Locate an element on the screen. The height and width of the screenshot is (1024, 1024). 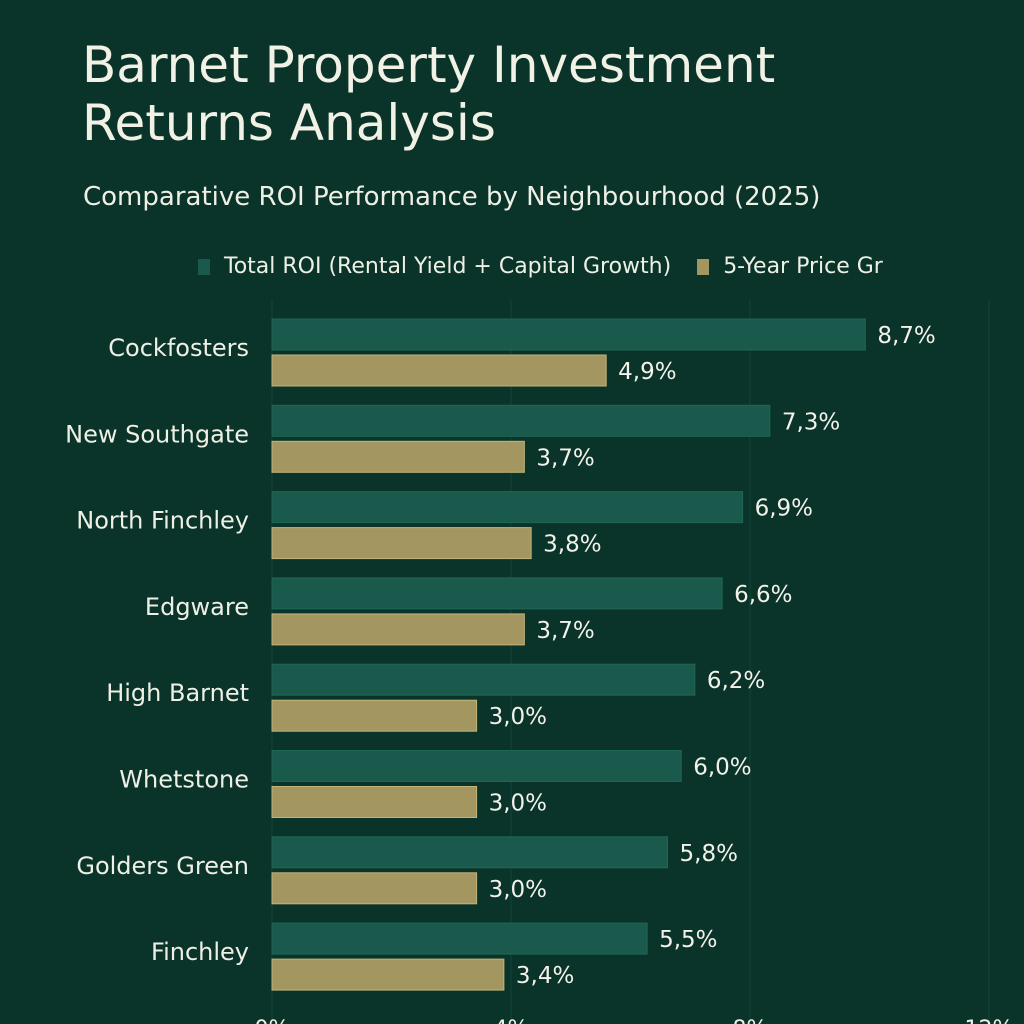
x-tick-label: 4% is located at coordinates (511, 1020).